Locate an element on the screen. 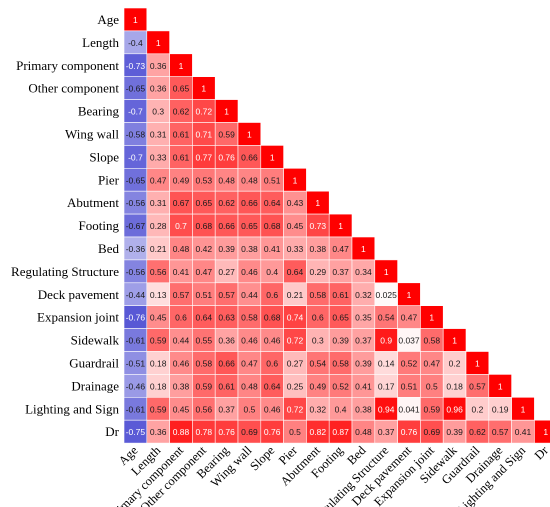 The image size is (550, 507). cell-value-label: 0.62 is located at coordinates (477, 432).